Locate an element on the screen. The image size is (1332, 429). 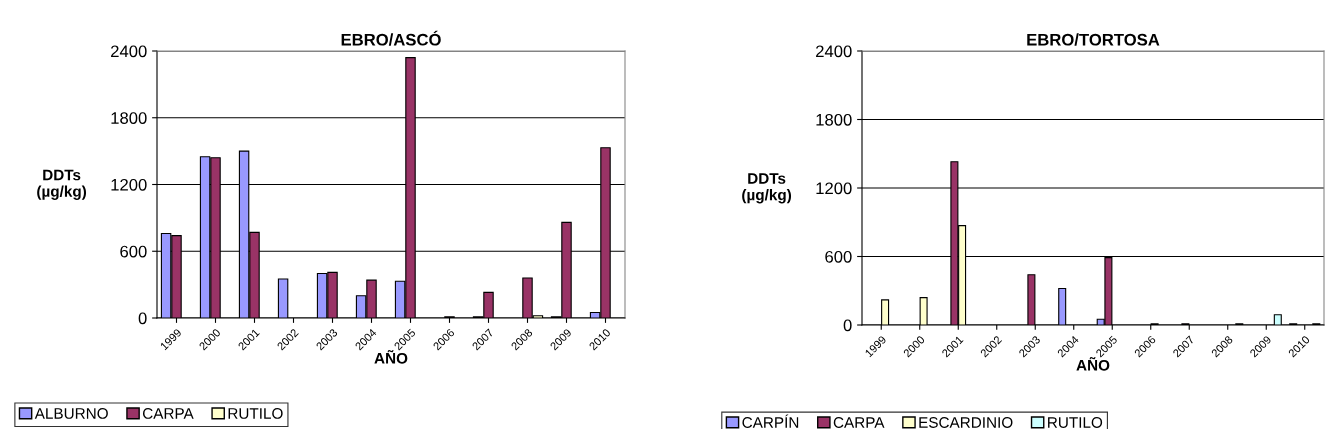
chart-title: EBRO/TORTOSA is located at coordinates (1093, 39).